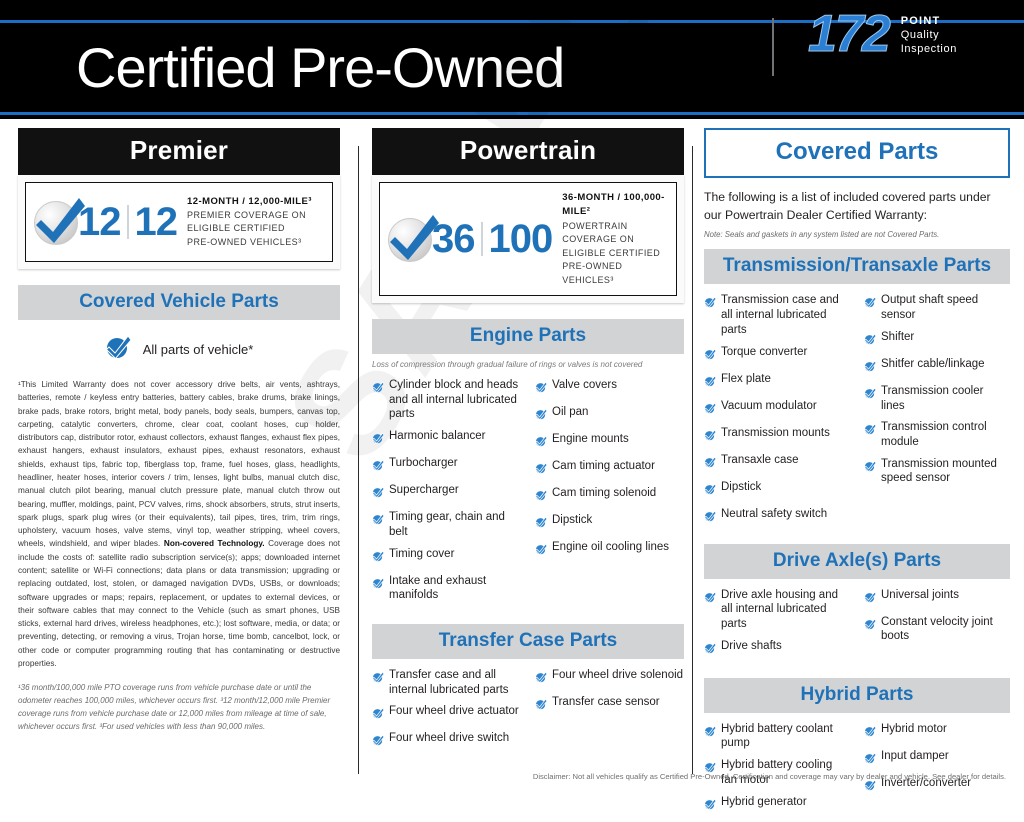  What do you see at coordinates (764, 801) in the screenshot?
I see `list-item-label: Hybrid generator` at bounding box center [764, 801].